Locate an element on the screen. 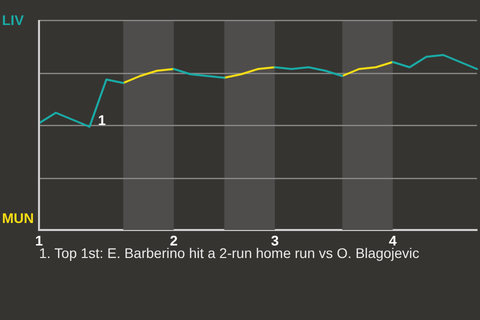  text: LIV is located at coordinates (13, 20).